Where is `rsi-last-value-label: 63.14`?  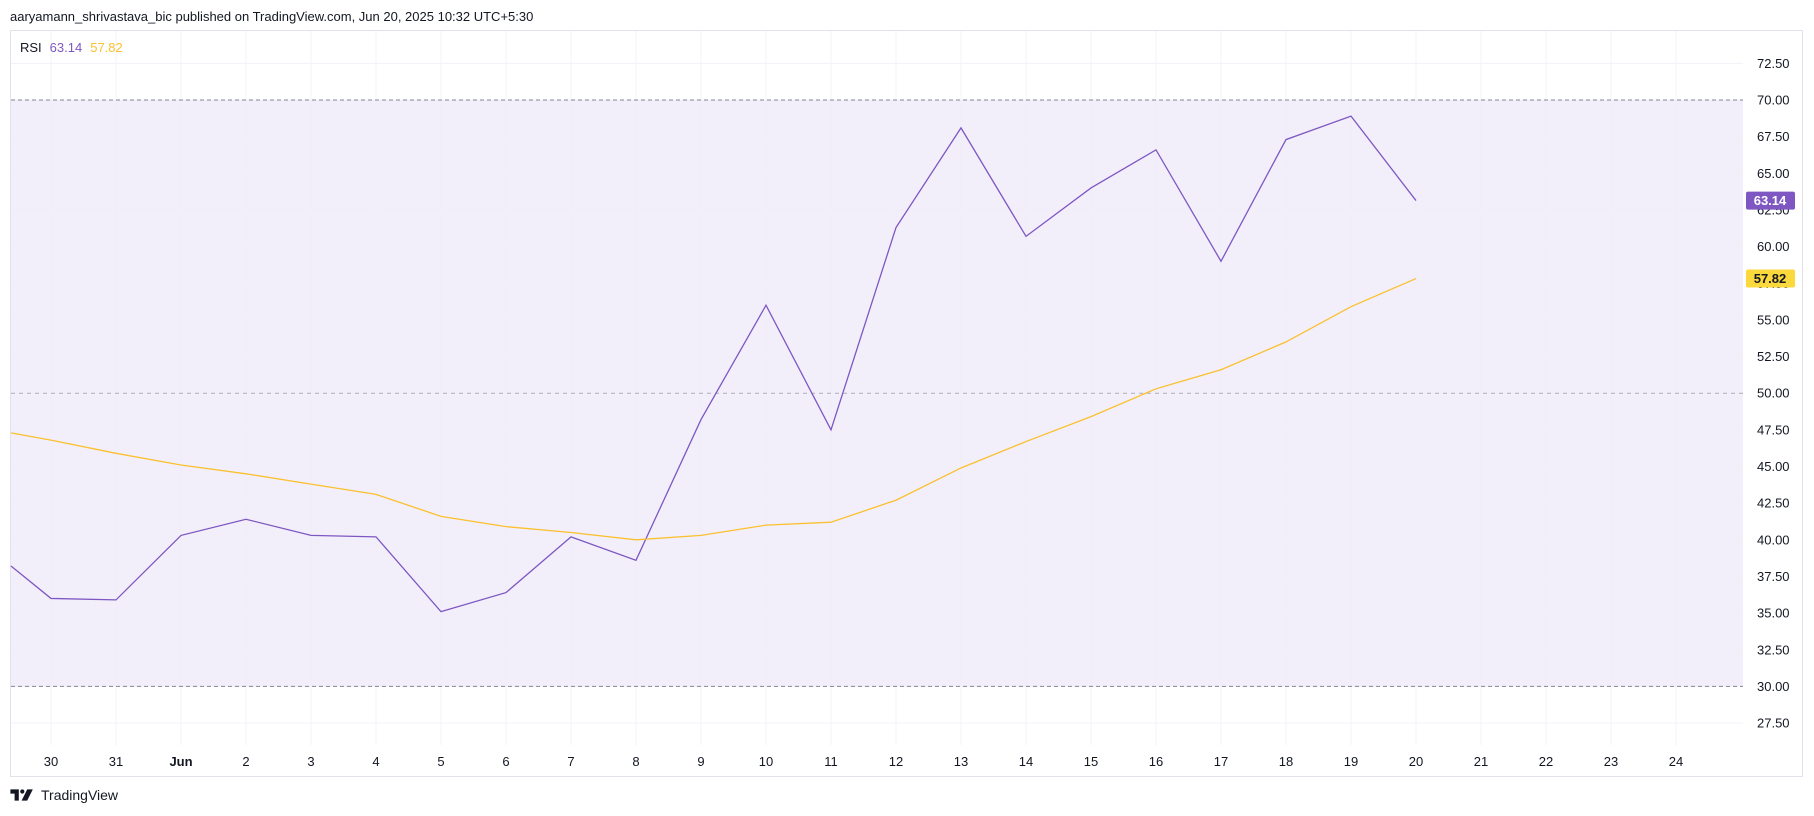
rsi-last-value-label: 63.14 is located at coordinates (1770, 200).